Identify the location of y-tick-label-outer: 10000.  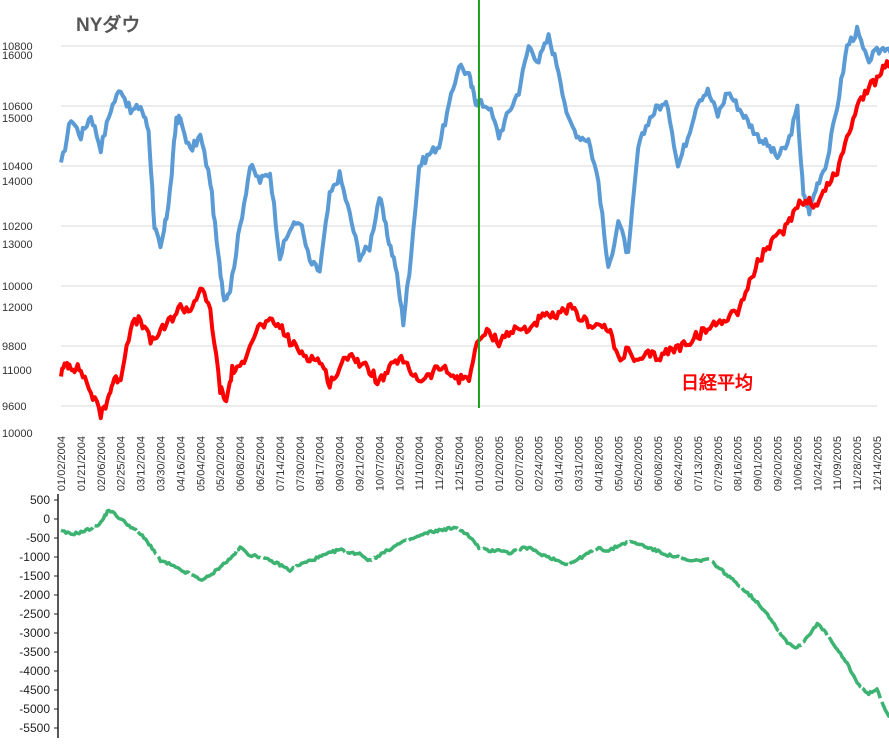
(17, 287).